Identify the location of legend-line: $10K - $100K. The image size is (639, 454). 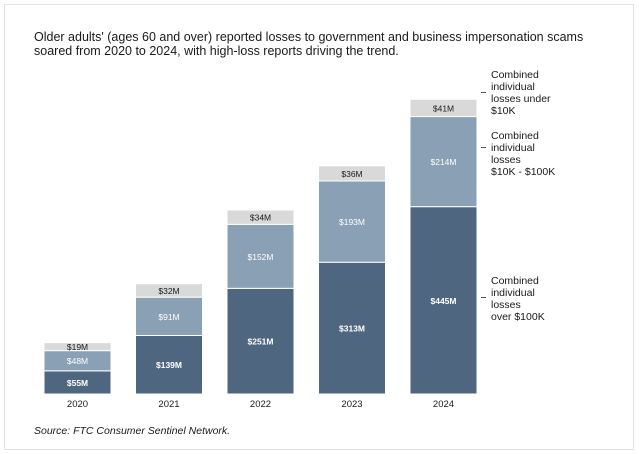
(523, 172).